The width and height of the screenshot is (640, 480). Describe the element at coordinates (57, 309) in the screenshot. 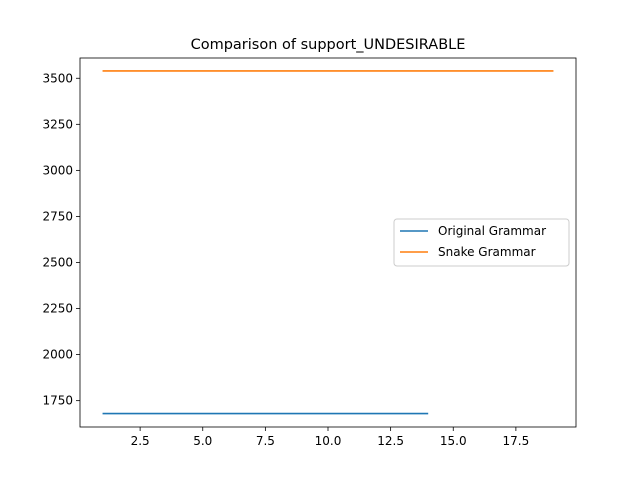

I see `y-tick-label: 2250` at that location.